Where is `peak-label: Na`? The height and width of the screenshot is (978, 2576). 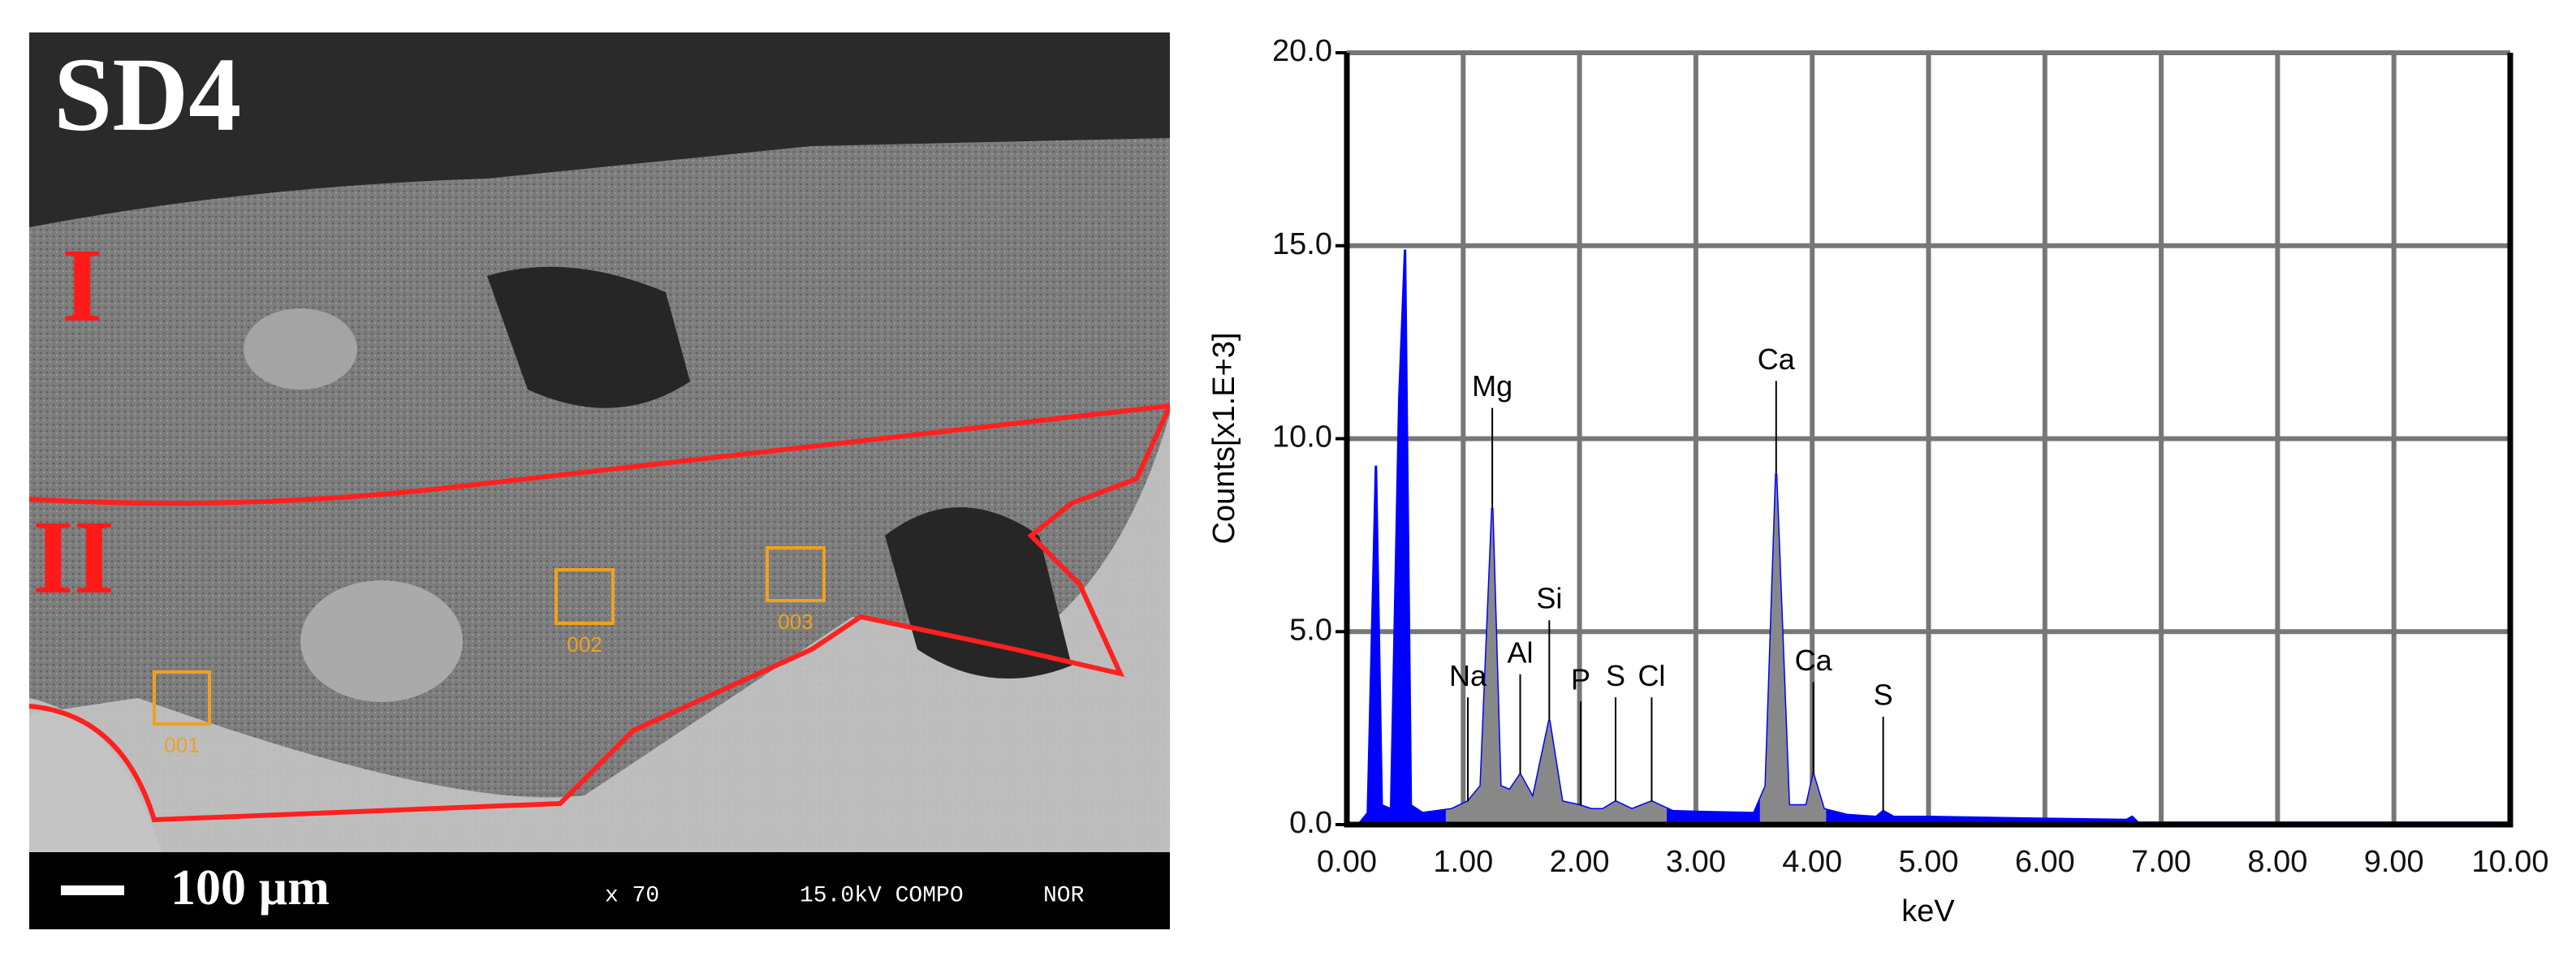
peak-label: Na is located at coordinates (1468, 675).